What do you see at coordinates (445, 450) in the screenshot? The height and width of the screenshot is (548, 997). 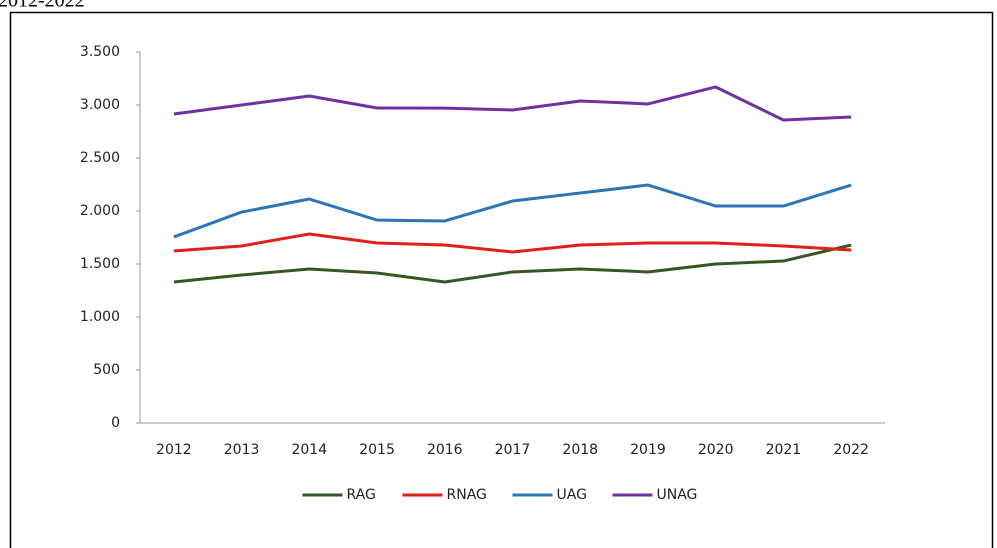 I see `x-tick-label: 2016` at bounding box center [445, 450].